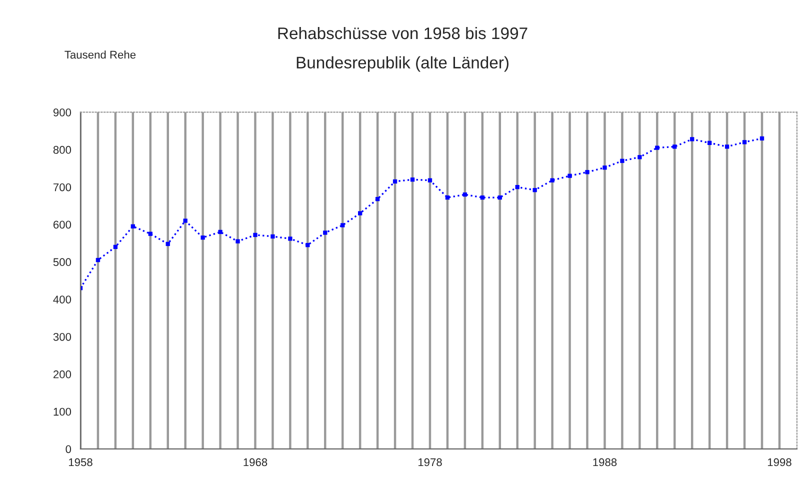  Describe the element at coordinates (62, 262) in the screenshot. I see `y-tick-label: 500` at that location.